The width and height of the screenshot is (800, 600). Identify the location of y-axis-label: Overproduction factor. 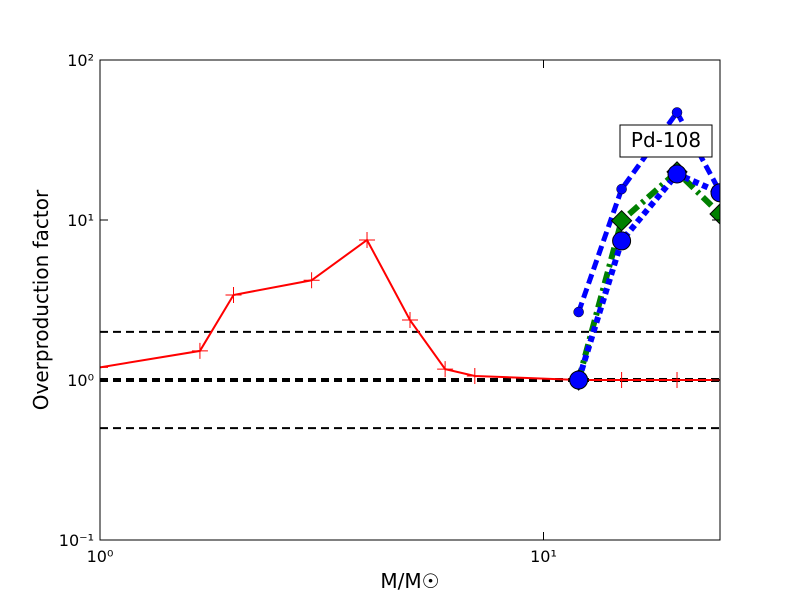
(41, 299).